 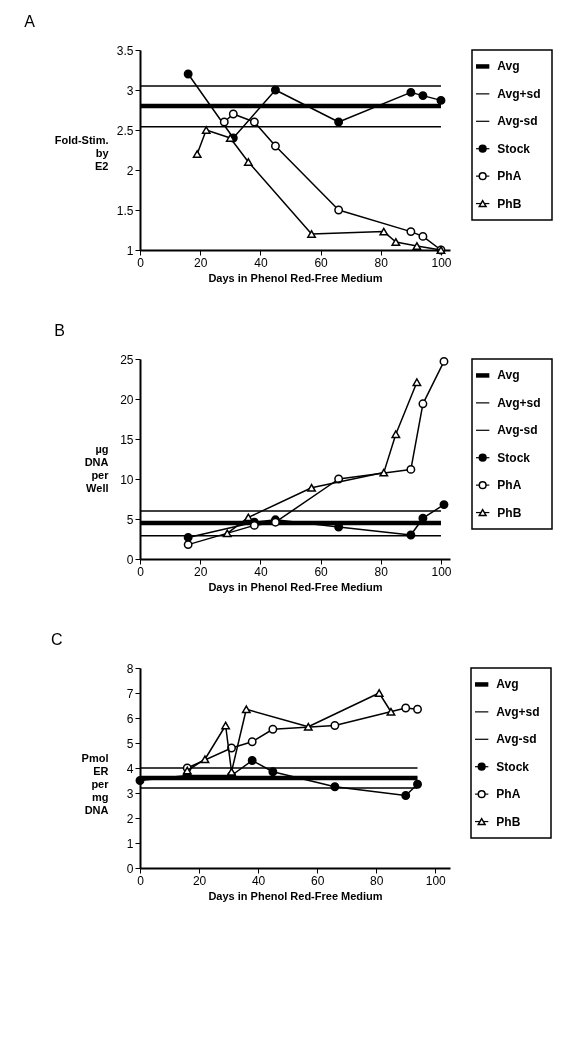 What do you see at coordinates (125, 210) in the screenshot?
I see `y-tick-label: 1.5` at bounding box center [125, 210].